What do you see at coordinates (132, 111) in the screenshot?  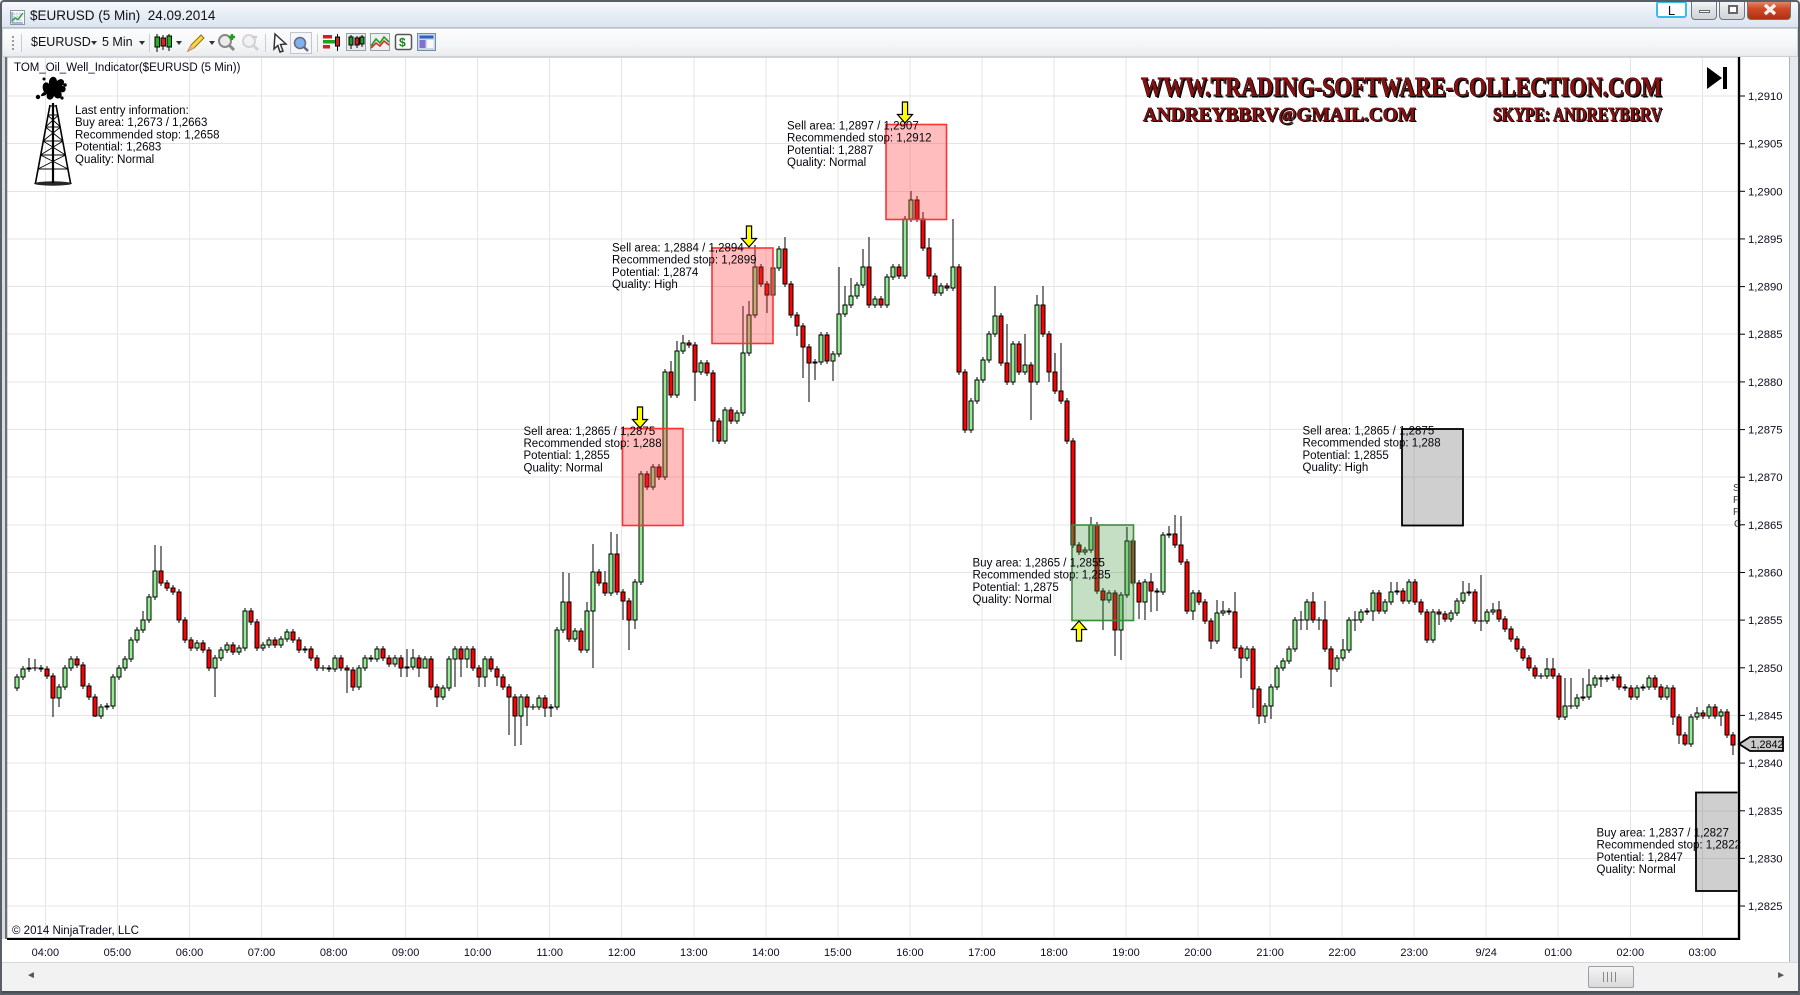 I see `svg-text: Last entry information:` at bounding box center [132, 111].